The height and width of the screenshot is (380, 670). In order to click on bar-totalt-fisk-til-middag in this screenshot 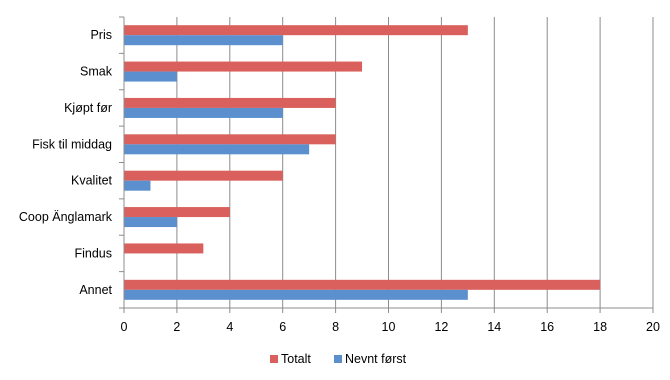, I will do `click(230, 139)`.